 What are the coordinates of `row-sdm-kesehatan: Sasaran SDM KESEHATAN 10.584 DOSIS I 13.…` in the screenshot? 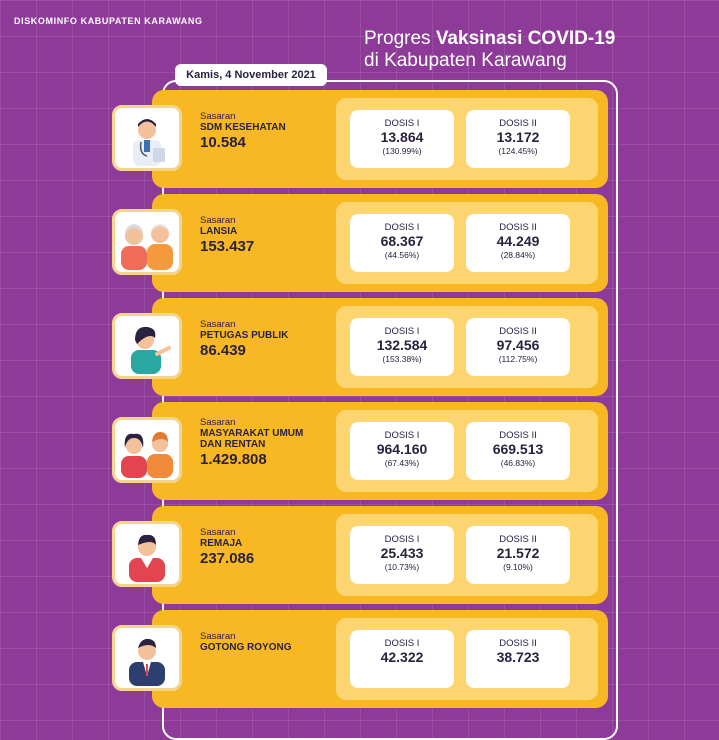 It's located at (360, 139).